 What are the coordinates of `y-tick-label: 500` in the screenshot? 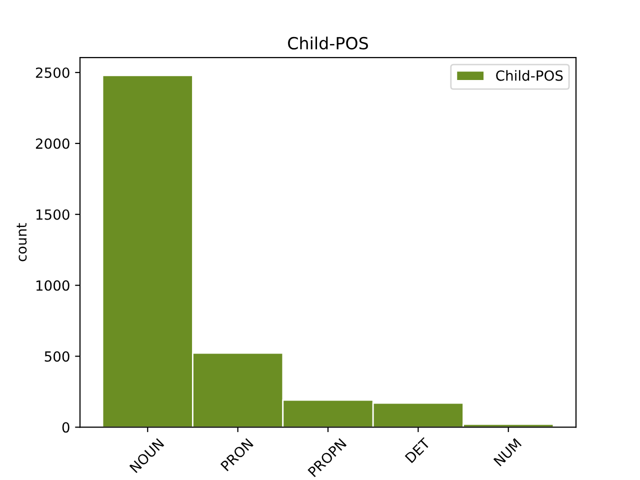 It's located at (57, 356).